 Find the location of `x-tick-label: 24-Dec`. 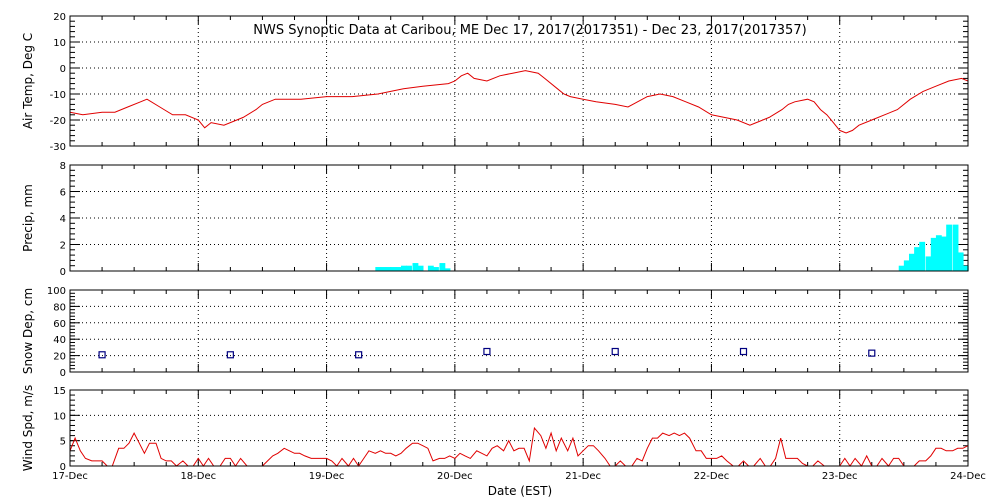

x-tick-label: 24-Dec is located at coordinates (968, 476).